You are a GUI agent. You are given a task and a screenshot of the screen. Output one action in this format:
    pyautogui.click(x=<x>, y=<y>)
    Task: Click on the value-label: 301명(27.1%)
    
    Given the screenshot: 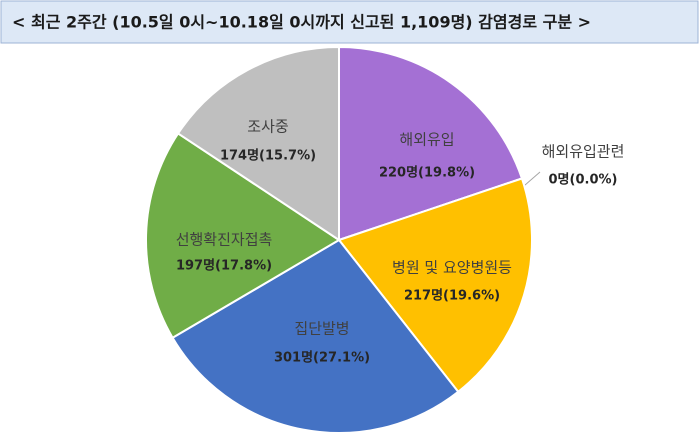 What is the action you would take?
    pyautogui.click(x=322, y=358)
    